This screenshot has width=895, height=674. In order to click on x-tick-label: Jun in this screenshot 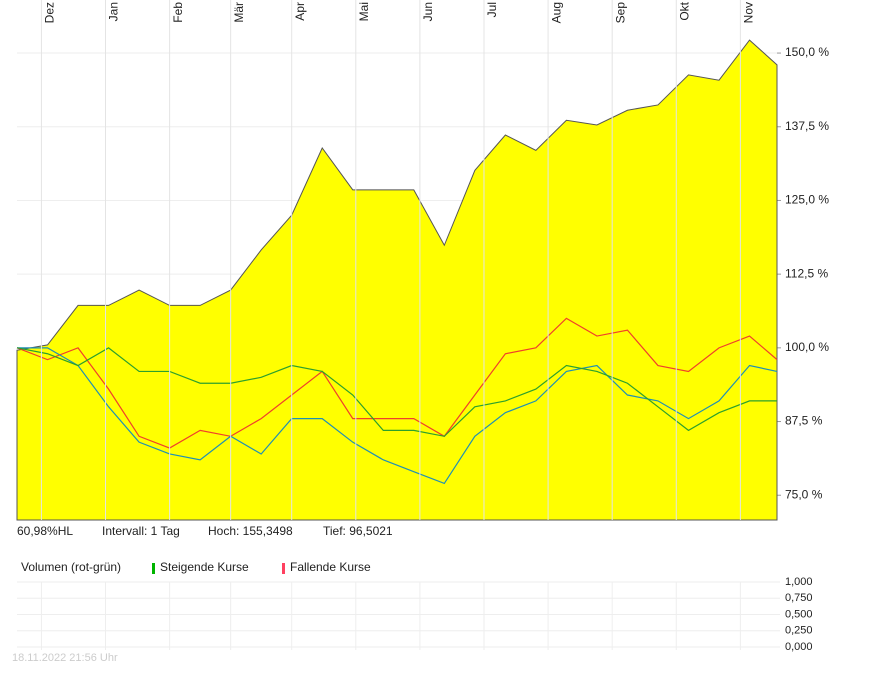, I will do `click(428, 11)`.